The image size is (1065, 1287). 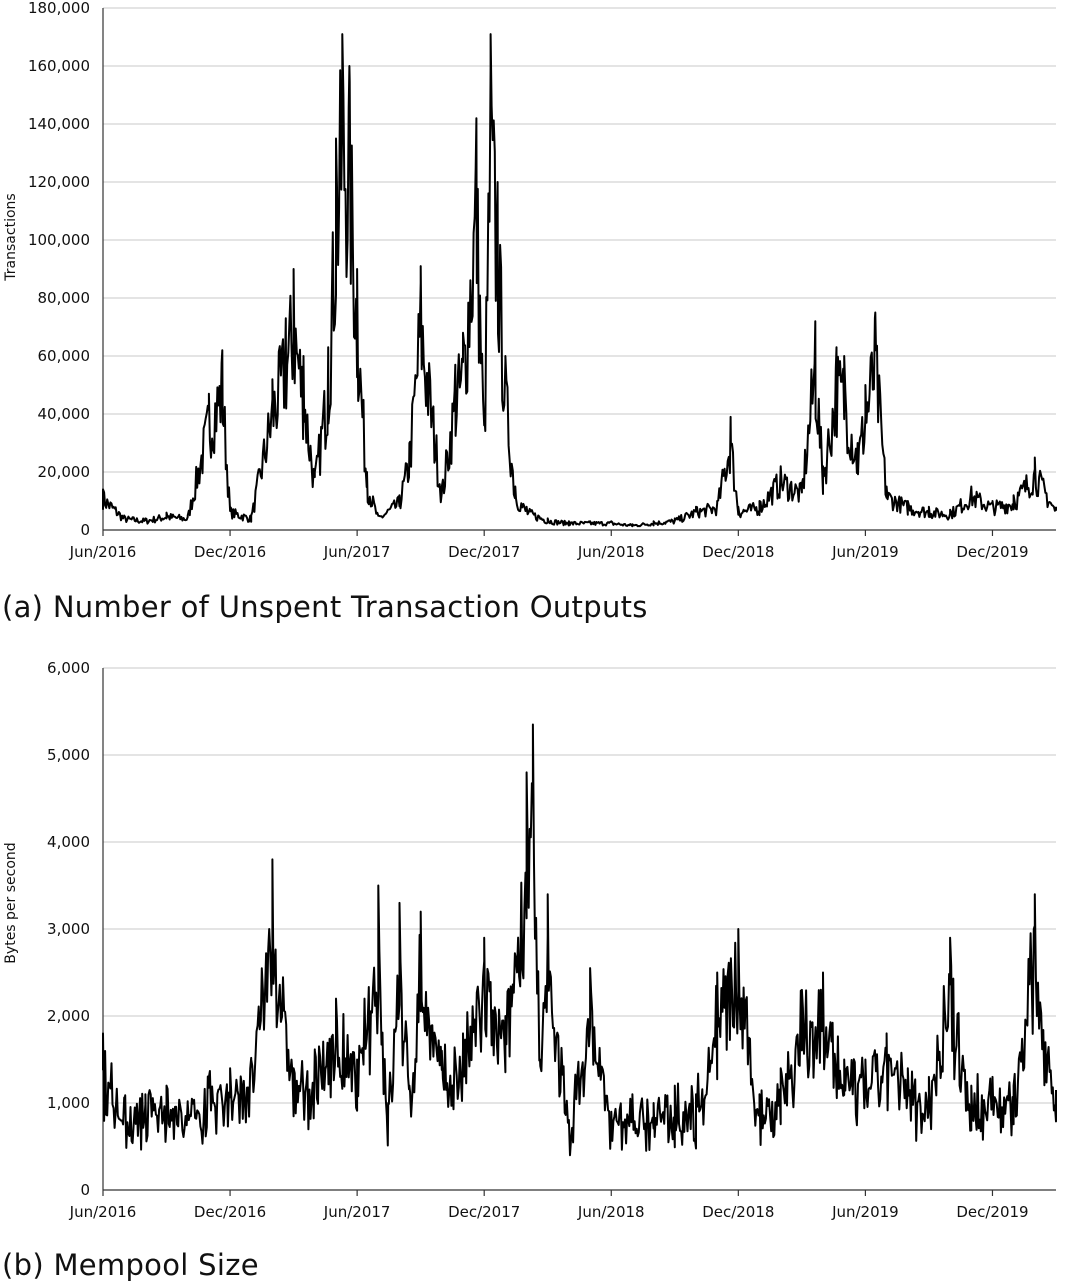 What do you see at coordinates (59, 124) in the screenshot?
I see `y-tick-label: 140,000` at bounding box center [59, 124].